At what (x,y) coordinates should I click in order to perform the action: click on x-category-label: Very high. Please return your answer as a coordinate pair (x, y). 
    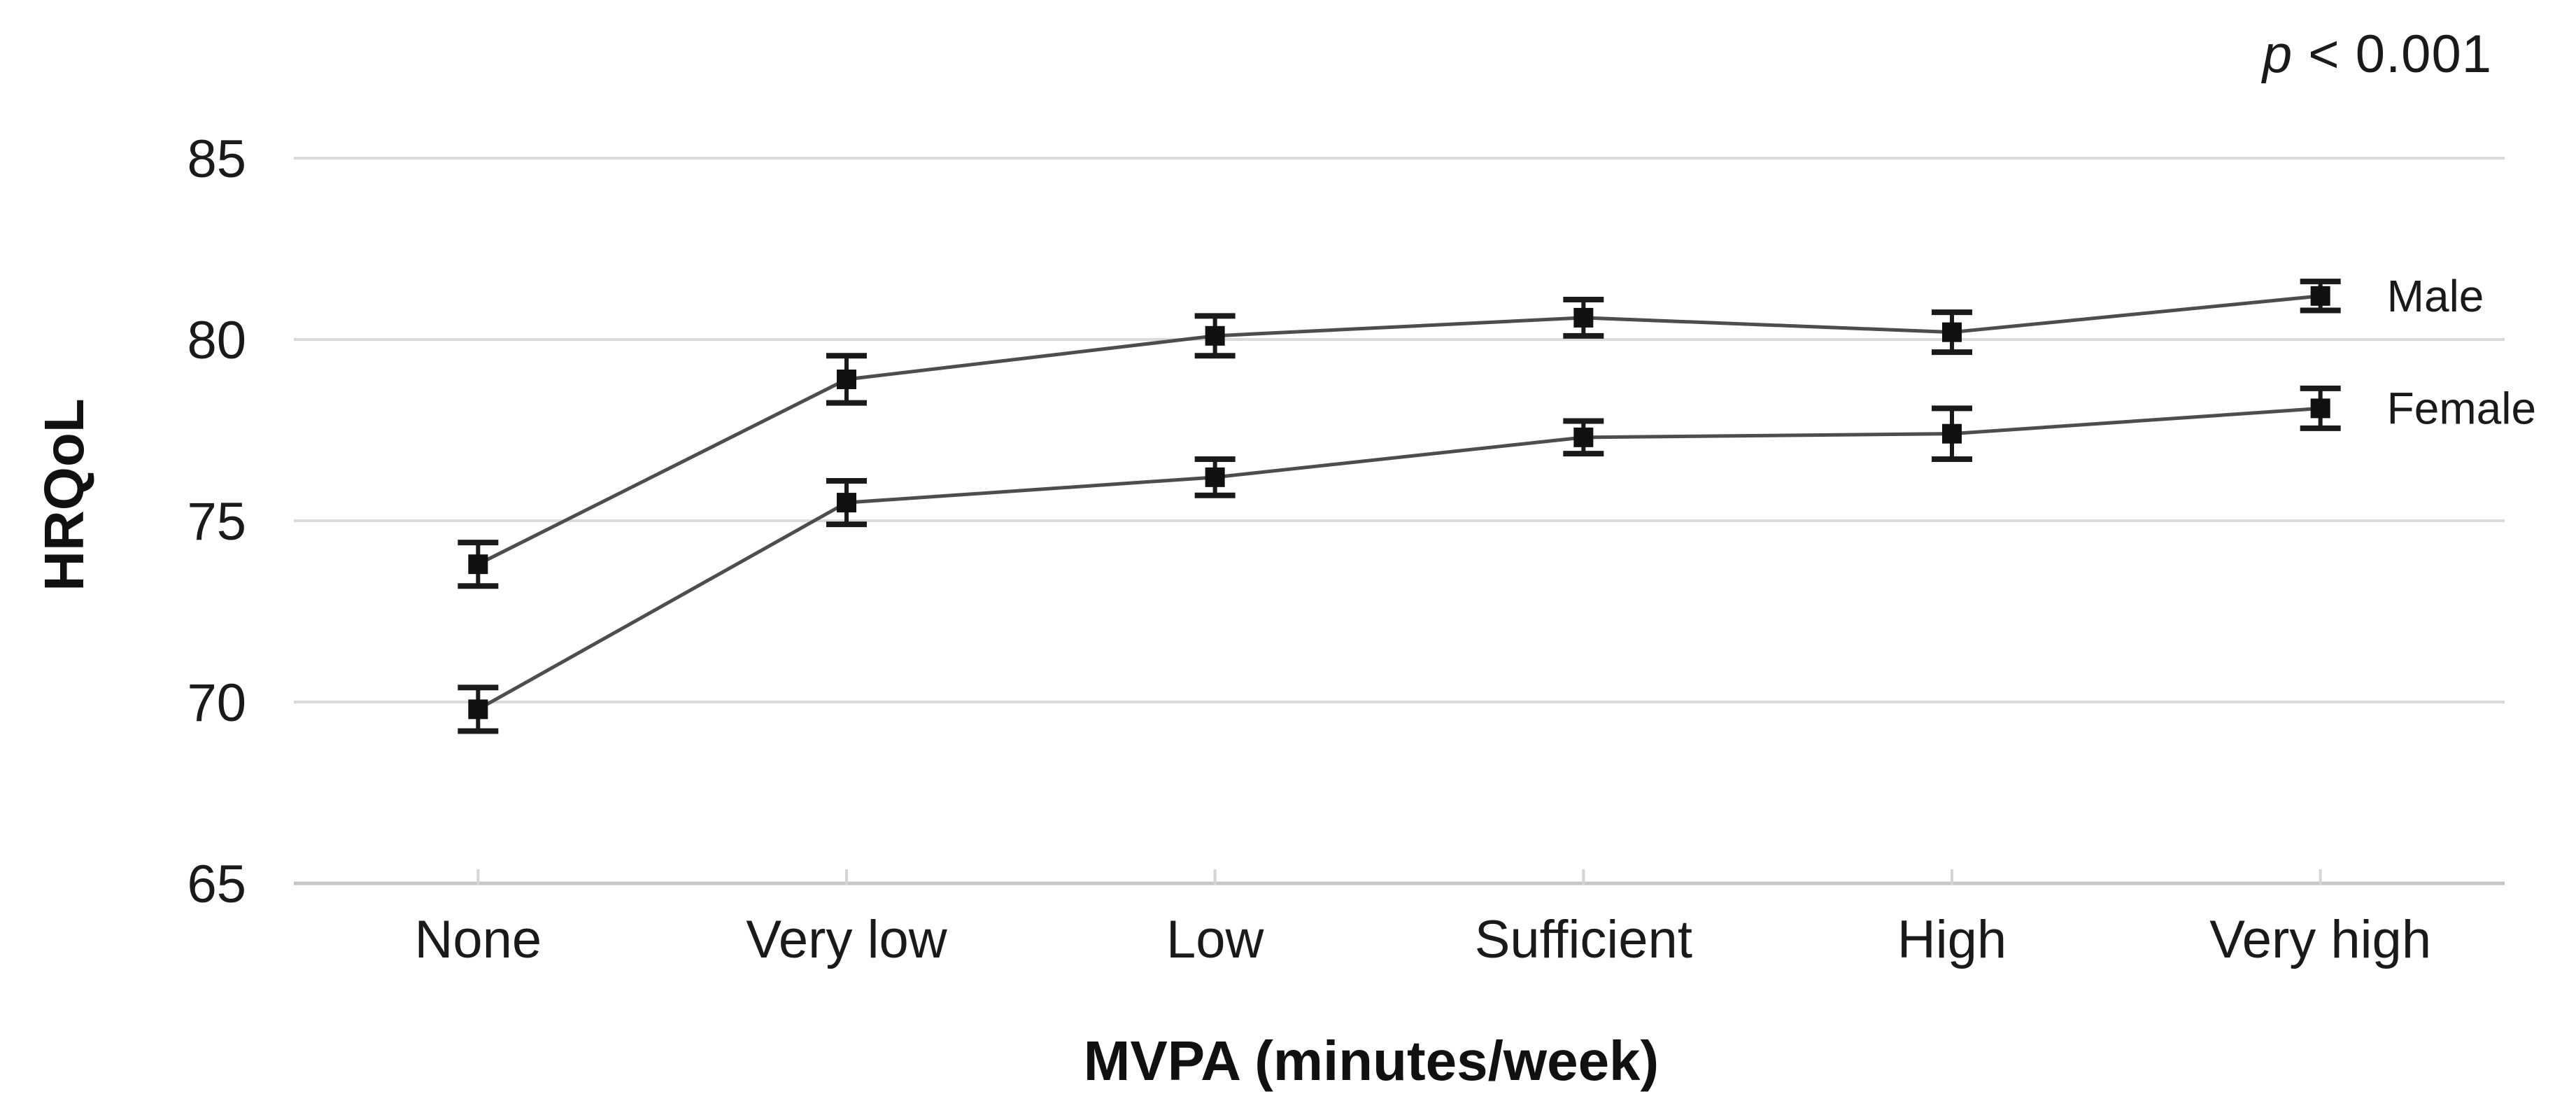
    Looking at the image, I should click on (2320, 939).